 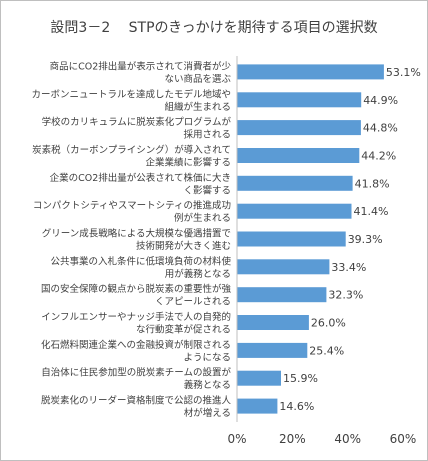 What do you see at coordinates (136, 234) in the screenshot?
I see `category-label: グリーン成長戦略による大規模な優遇措置で` at bounding box center [136, 234].